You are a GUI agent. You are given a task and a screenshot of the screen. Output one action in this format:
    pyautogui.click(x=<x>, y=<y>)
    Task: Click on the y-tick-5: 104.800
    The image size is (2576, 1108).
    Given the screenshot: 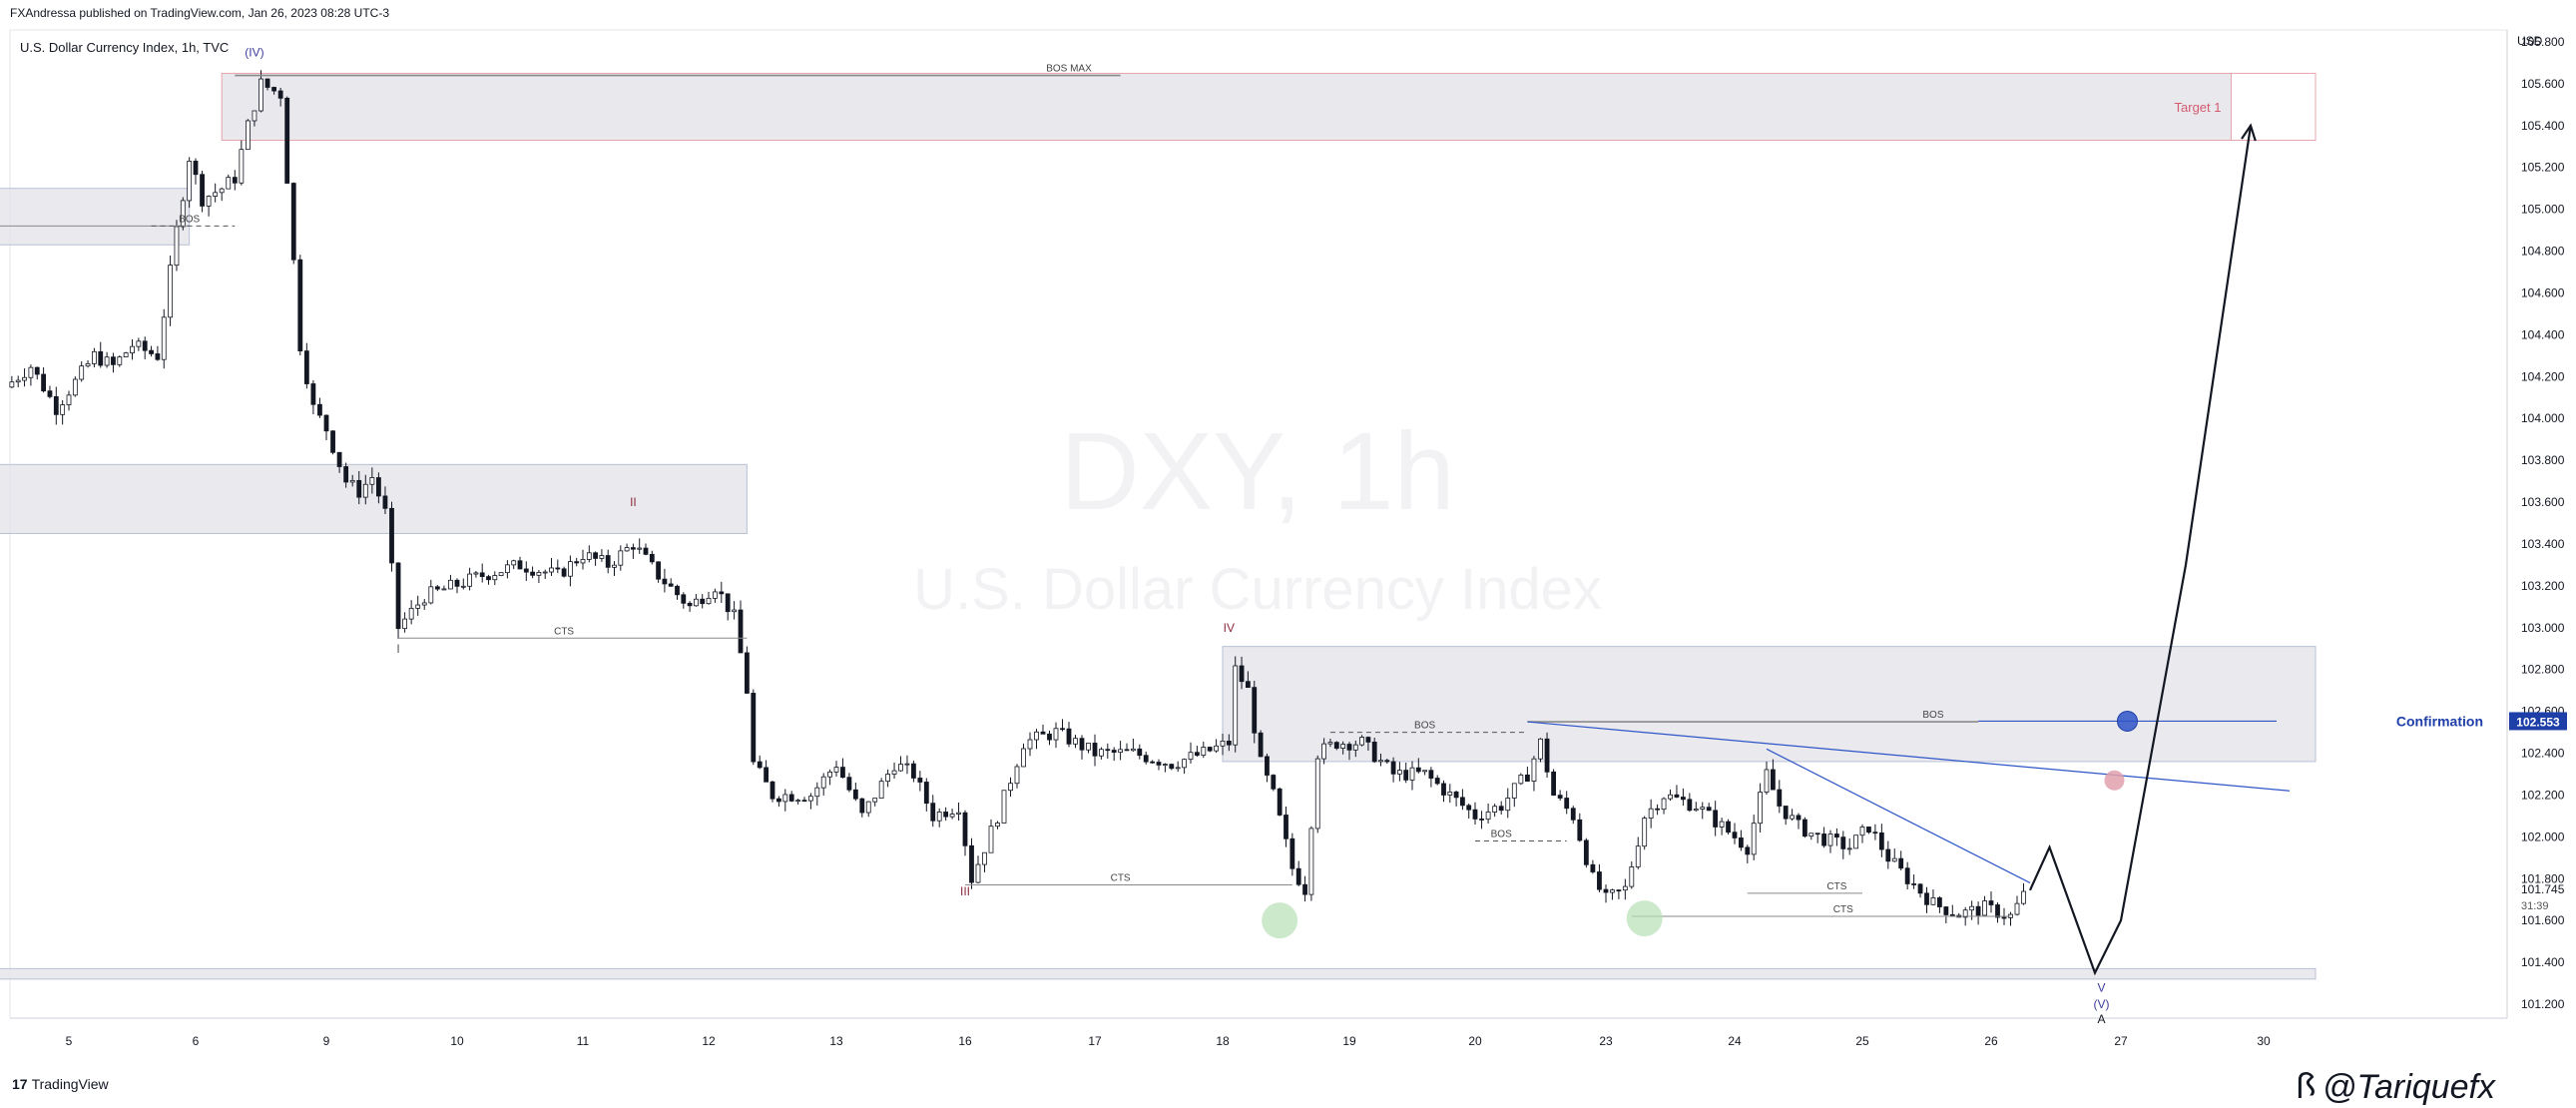 What is the action you would take?
    pyautogui.click(x=2543, y=252)
    